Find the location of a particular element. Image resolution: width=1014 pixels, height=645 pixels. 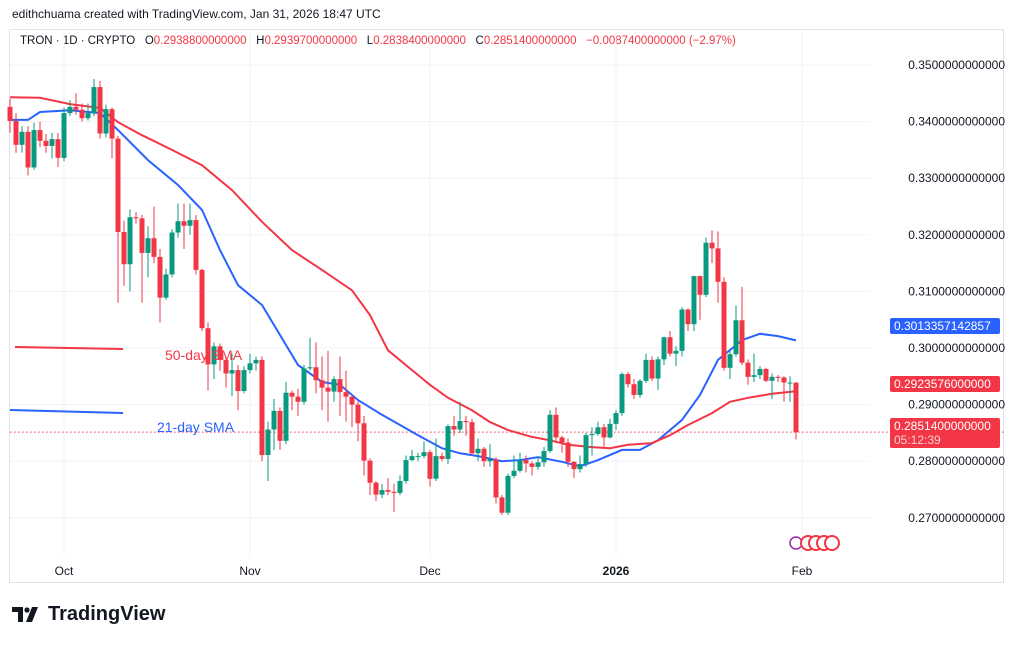

last-price-value: 0.2851400000000 is located at coordinates (942, 426).